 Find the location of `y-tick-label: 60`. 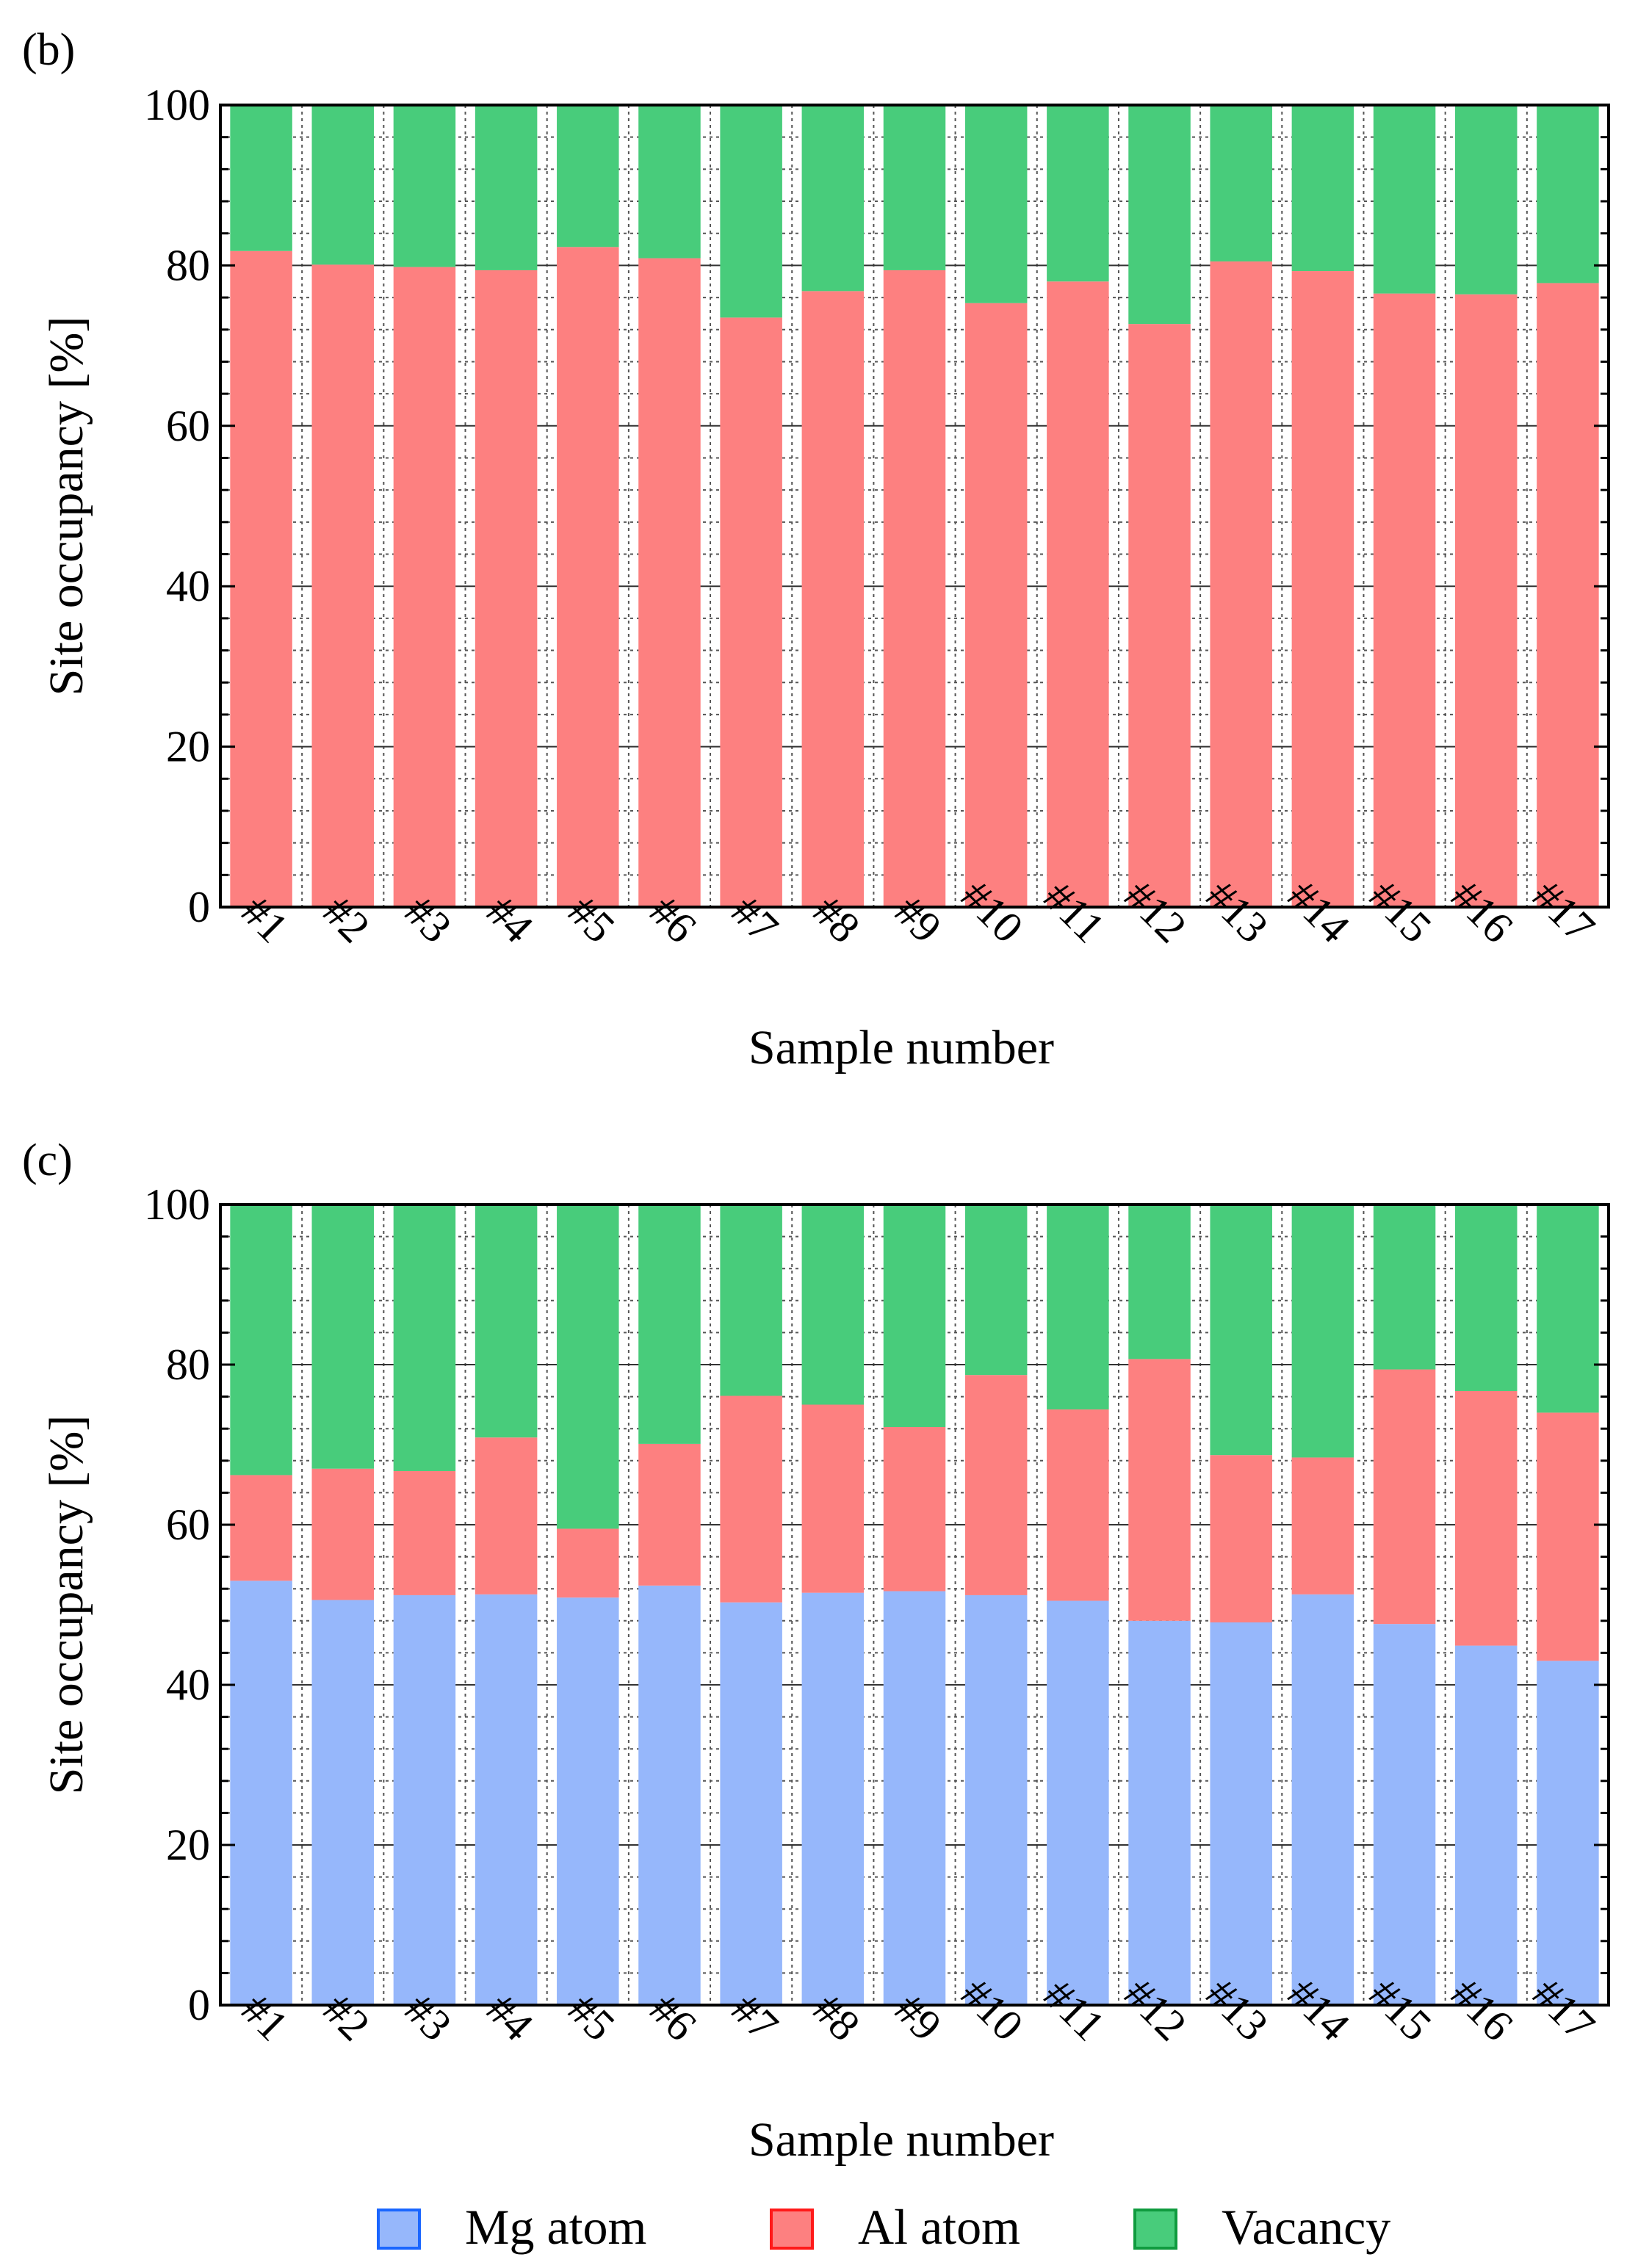

y-tick-label: 60 is located at coordinates (188, 1524).